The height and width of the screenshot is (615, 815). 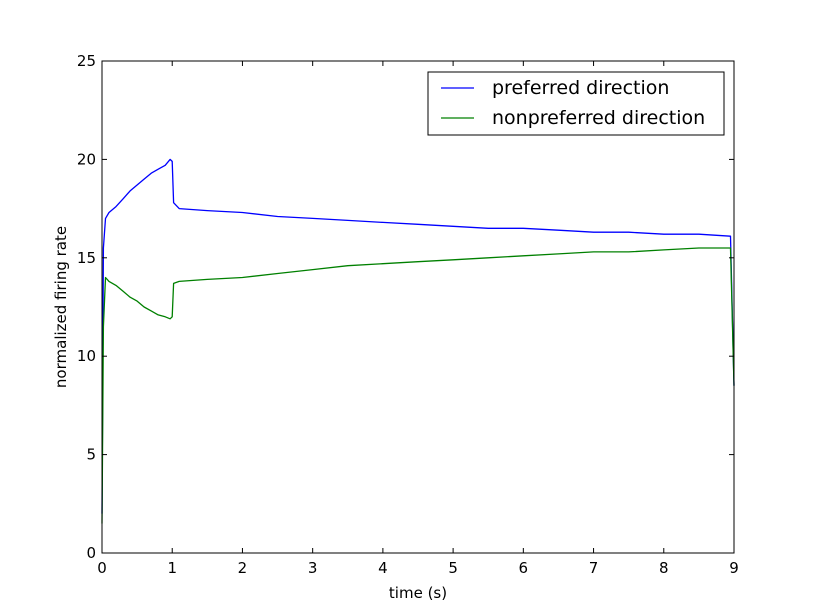 I want to click on y-axis-label: normalized firing rate, so click(x=61, y=307).